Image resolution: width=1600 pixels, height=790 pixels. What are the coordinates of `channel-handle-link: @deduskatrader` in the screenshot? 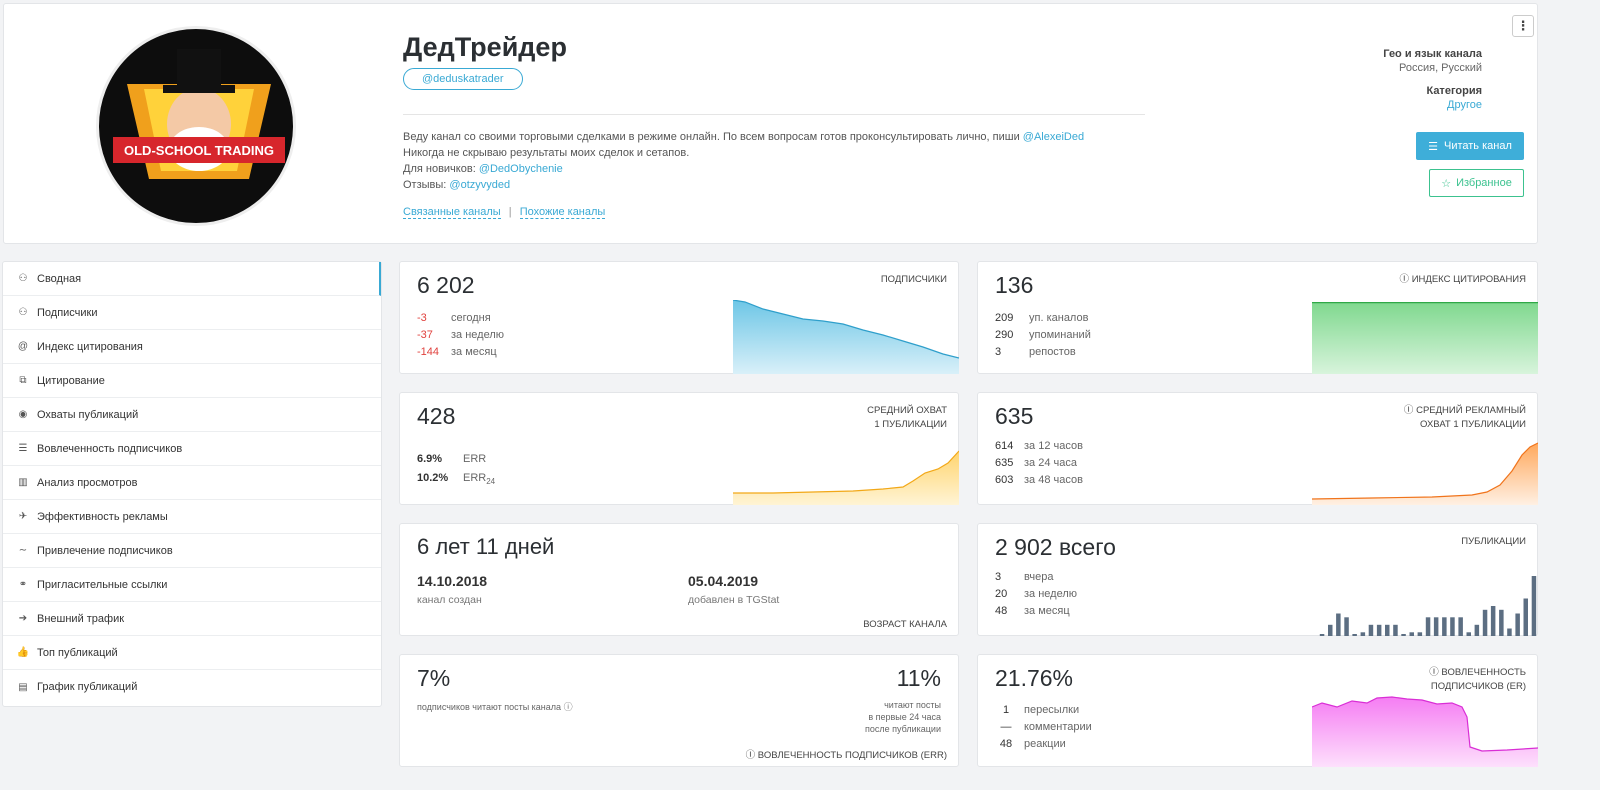 It's located at (463, 79).